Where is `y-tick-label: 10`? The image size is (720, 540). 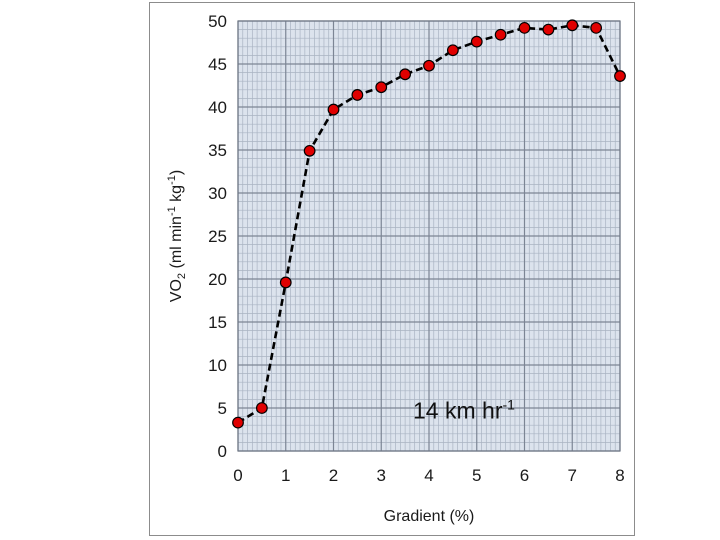 y-tick-label: 10 is located at coordinates (217, 365).